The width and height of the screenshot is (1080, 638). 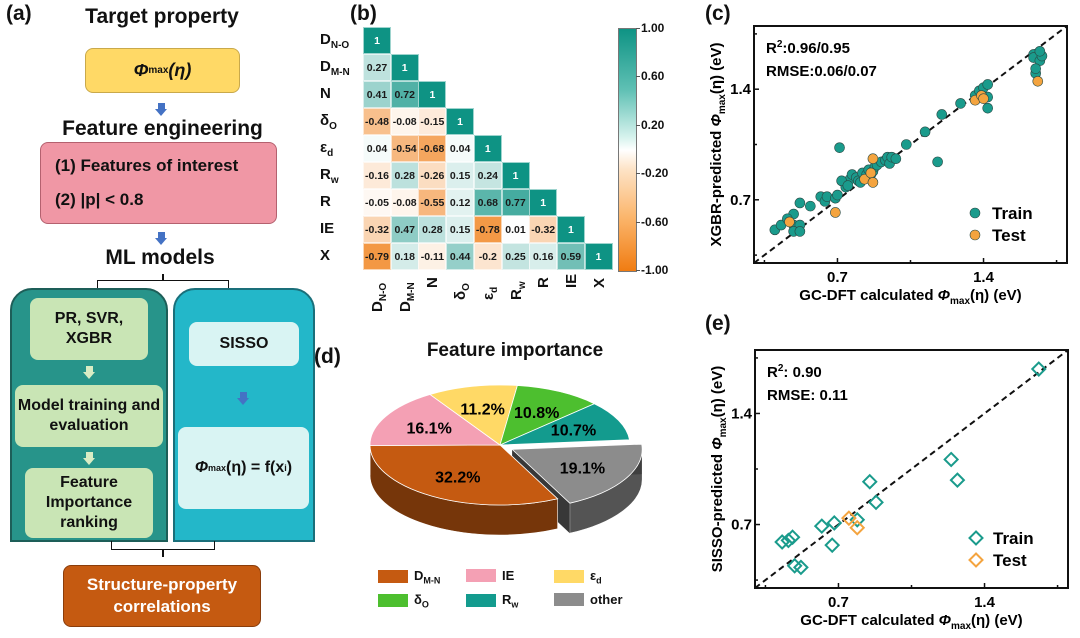 I want to click on heatmap-col-label: X, so click(x=599, y=282).